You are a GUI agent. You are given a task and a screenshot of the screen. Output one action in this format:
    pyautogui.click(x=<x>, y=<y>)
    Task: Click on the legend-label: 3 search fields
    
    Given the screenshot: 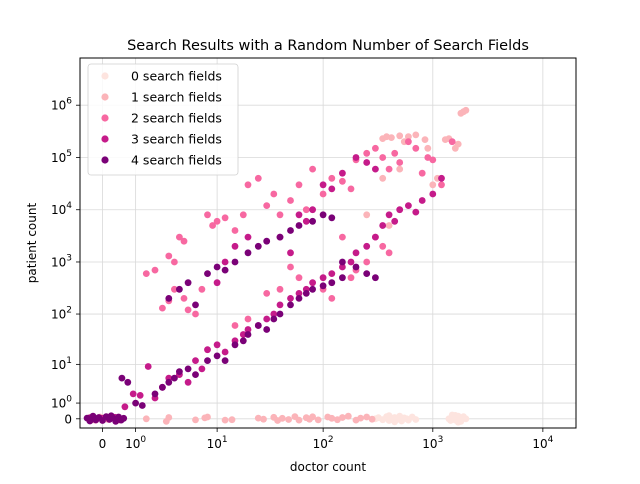 What is the action you would take?
    pyautogui.click(x=176, y=139)
    